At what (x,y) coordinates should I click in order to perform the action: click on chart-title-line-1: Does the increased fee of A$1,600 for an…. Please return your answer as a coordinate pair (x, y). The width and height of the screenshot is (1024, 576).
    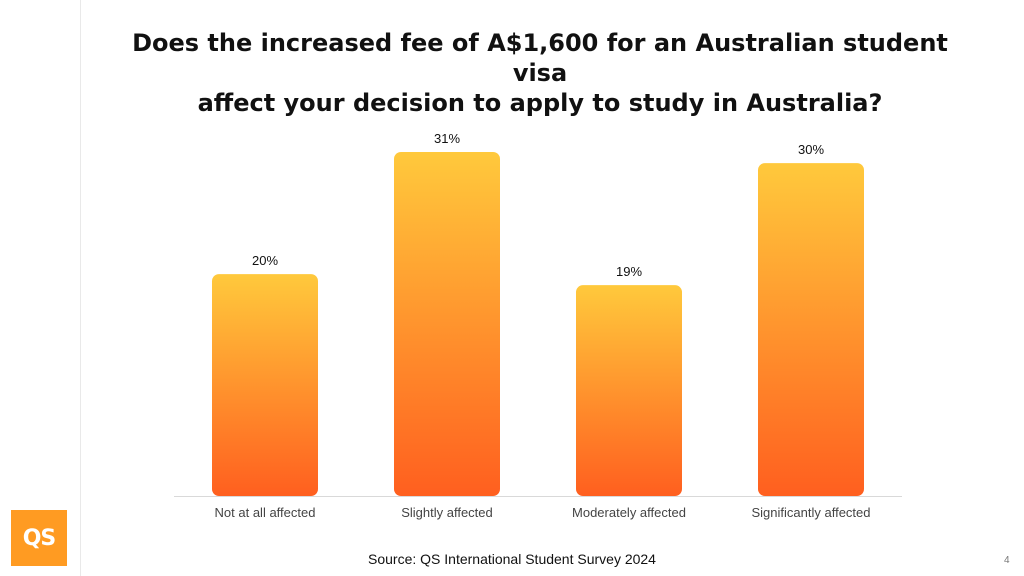
    Looking at the image, I should click on (540, 58).